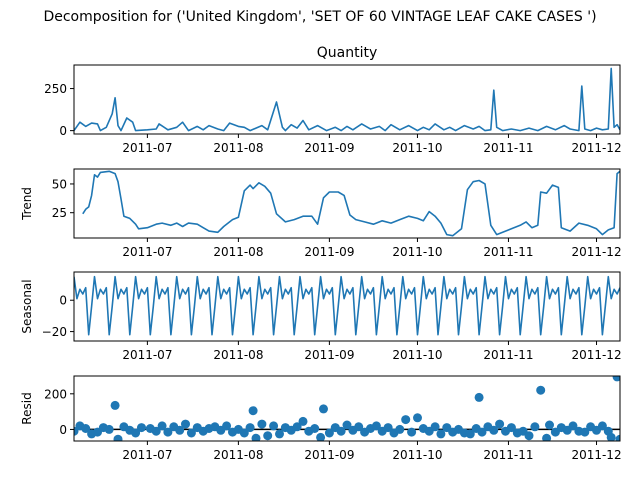 The image size is (640, 480). What do you see at coordinates (55, 394) in the screenshot?
I see `y-tick-label: 200` at bounding box center [55, 394].